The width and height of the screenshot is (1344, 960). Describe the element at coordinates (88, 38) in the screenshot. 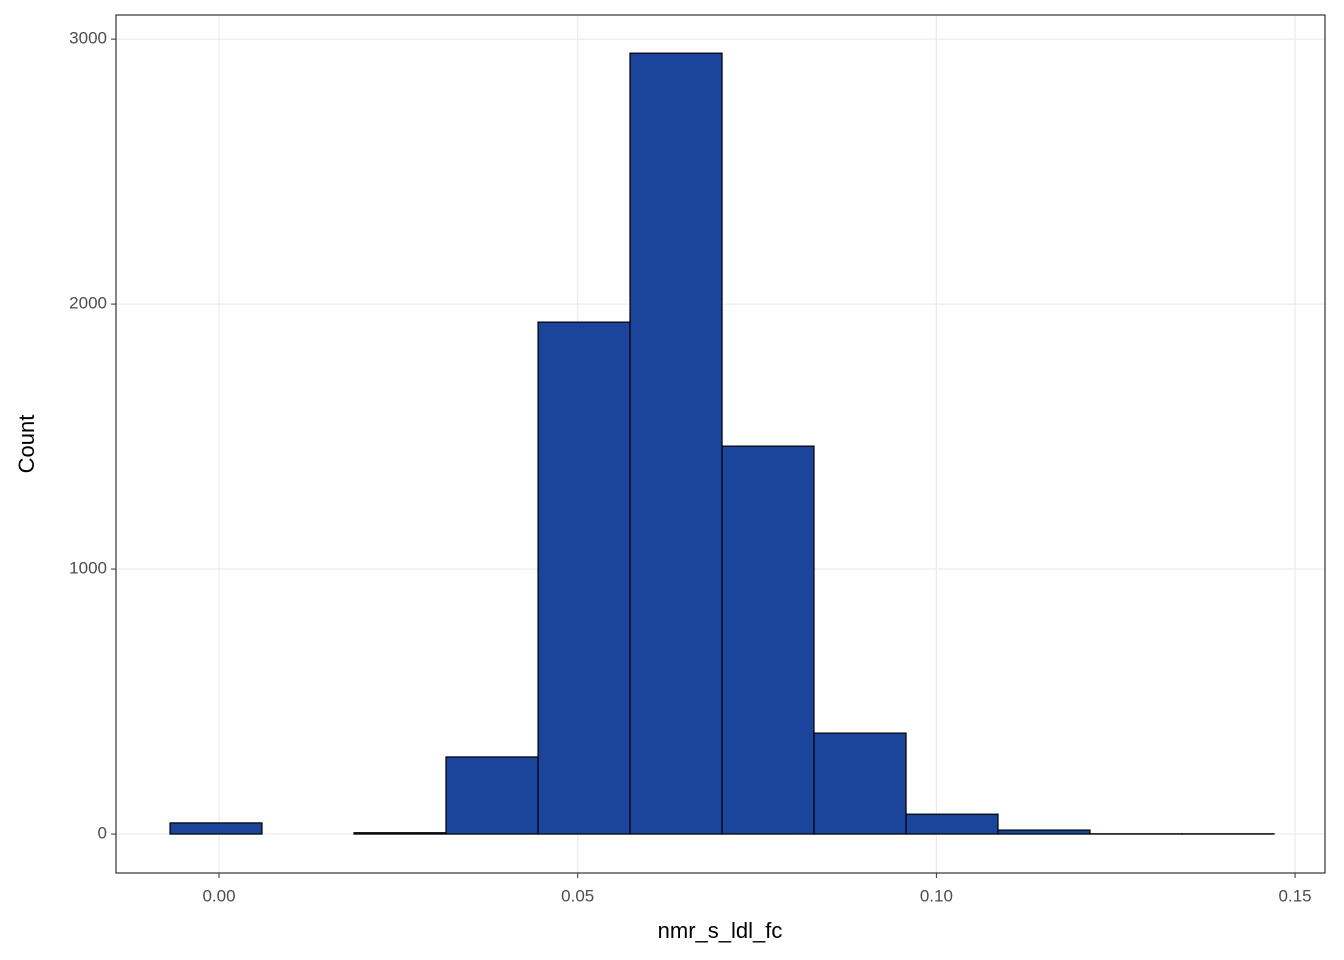

I see `y-tick-label: 3000` at that location.